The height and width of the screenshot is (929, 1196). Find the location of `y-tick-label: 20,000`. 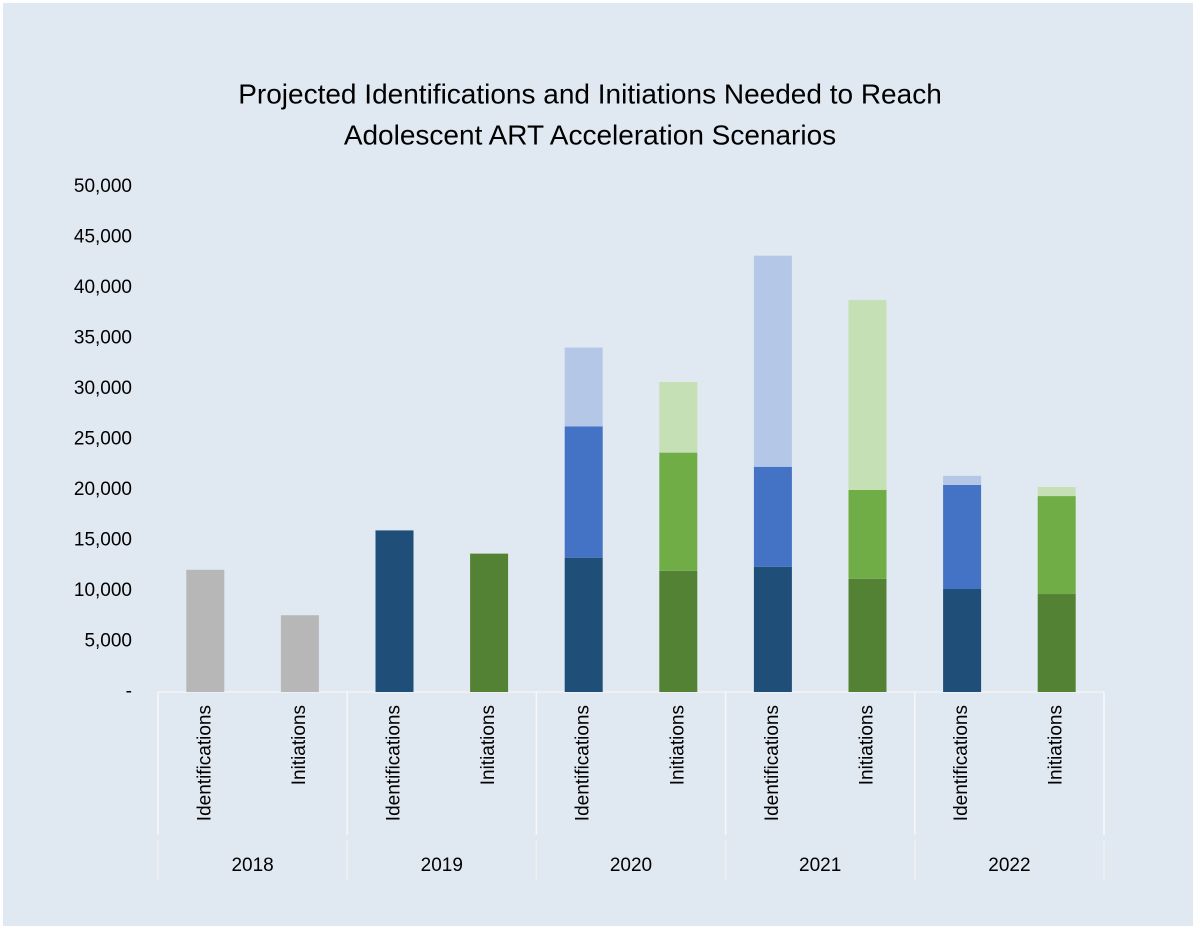

y-tick-label: 20,000 is located at coordinates (103, 489).